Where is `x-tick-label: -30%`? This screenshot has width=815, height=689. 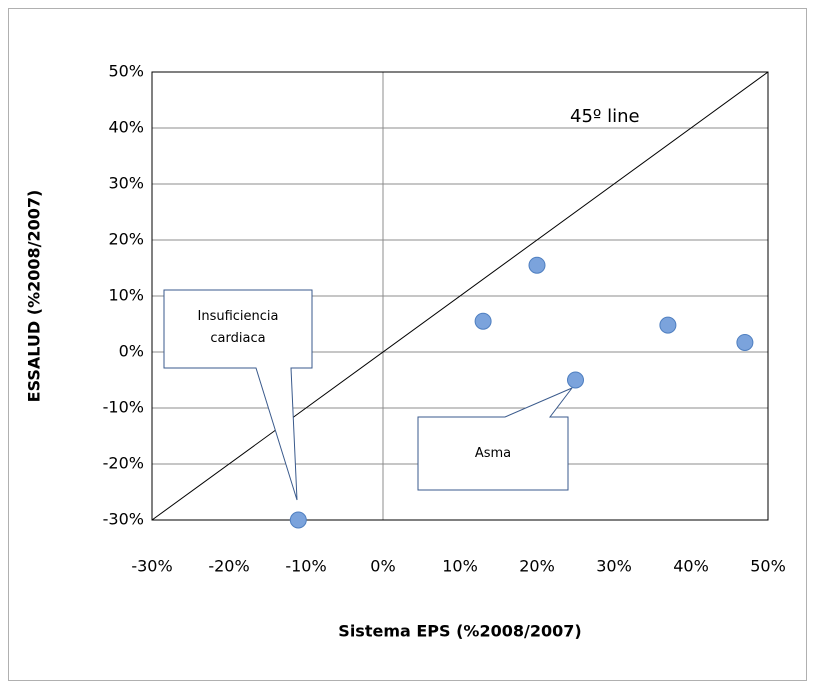
x-tick-label: -30% is located at coordinates (151, 566).